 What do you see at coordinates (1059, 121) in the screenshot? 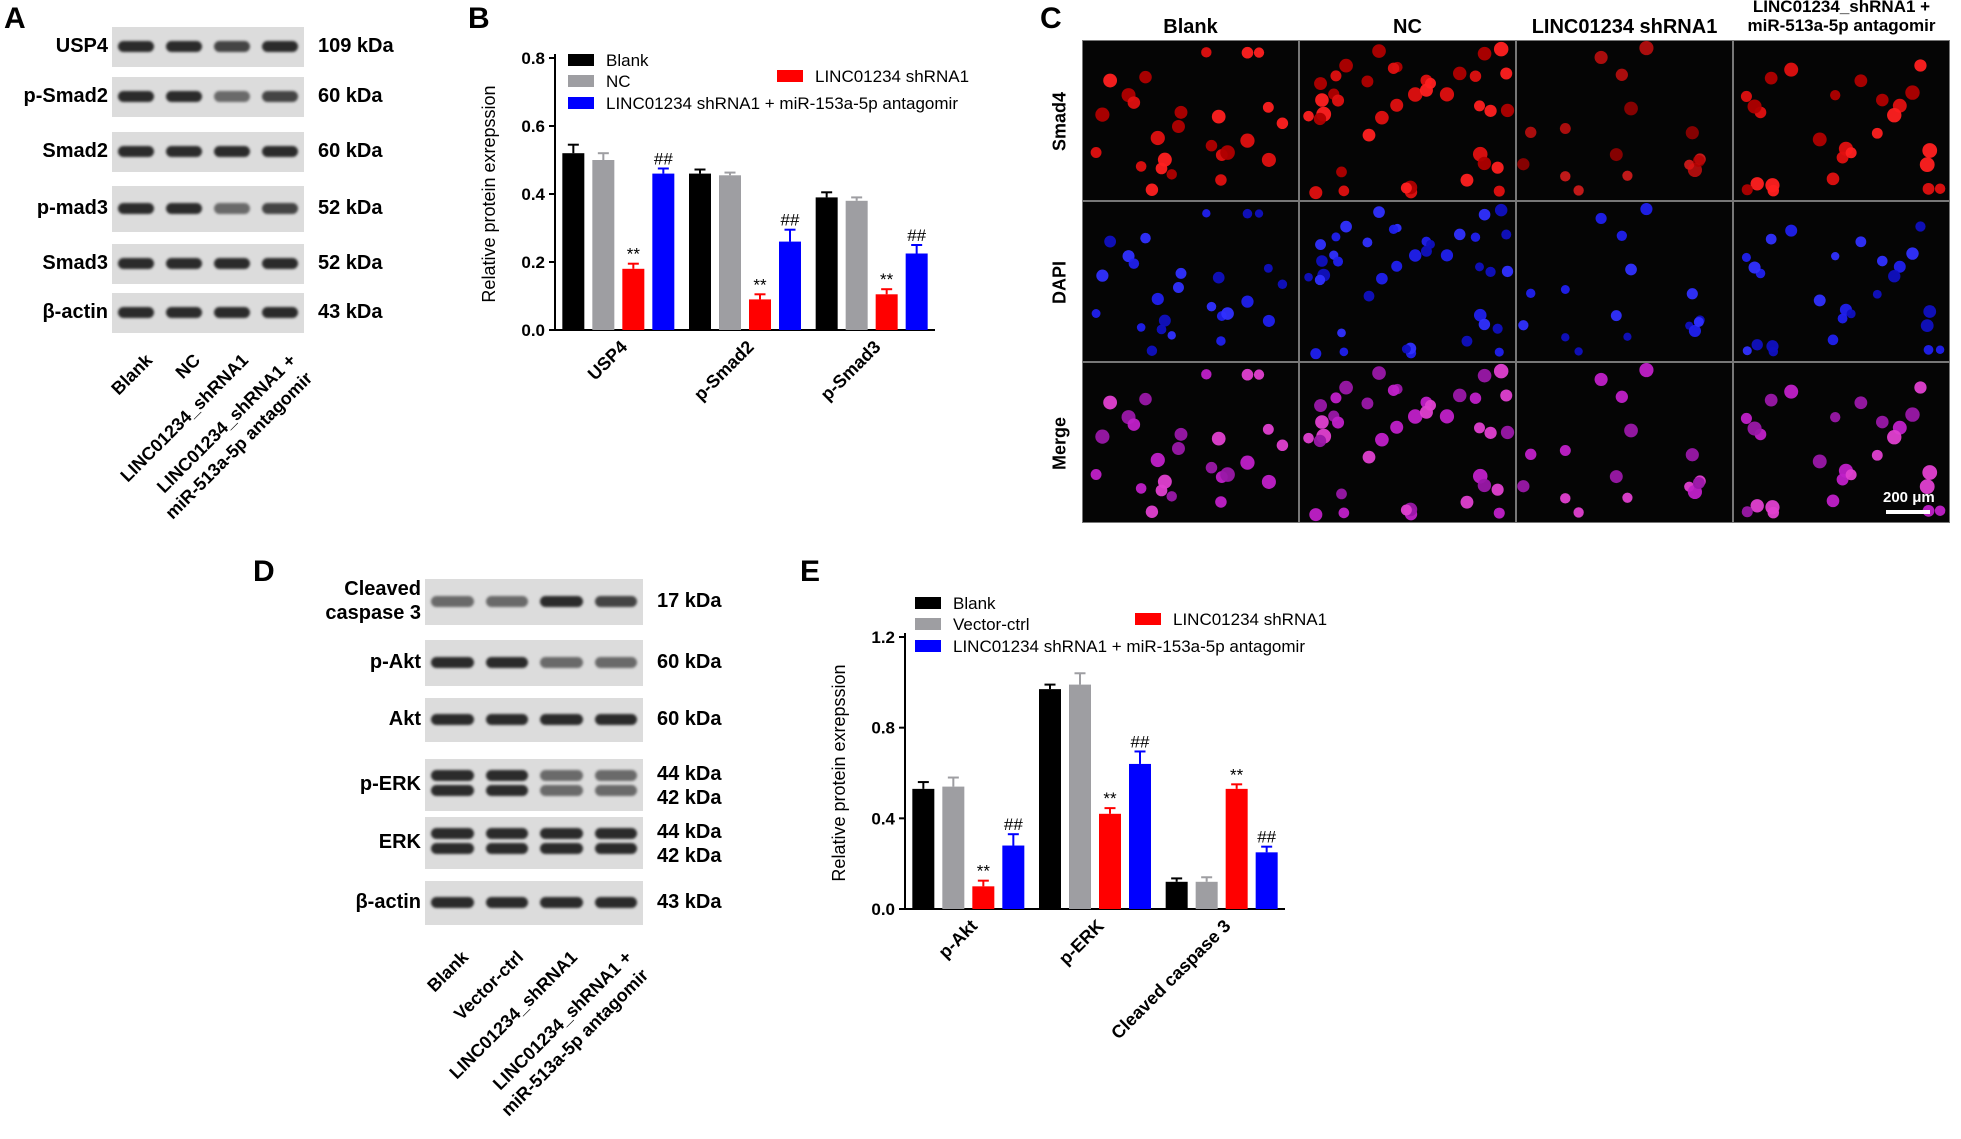
I see `microscopy-row-title: Smad4` at bounding box center [1059, 121].